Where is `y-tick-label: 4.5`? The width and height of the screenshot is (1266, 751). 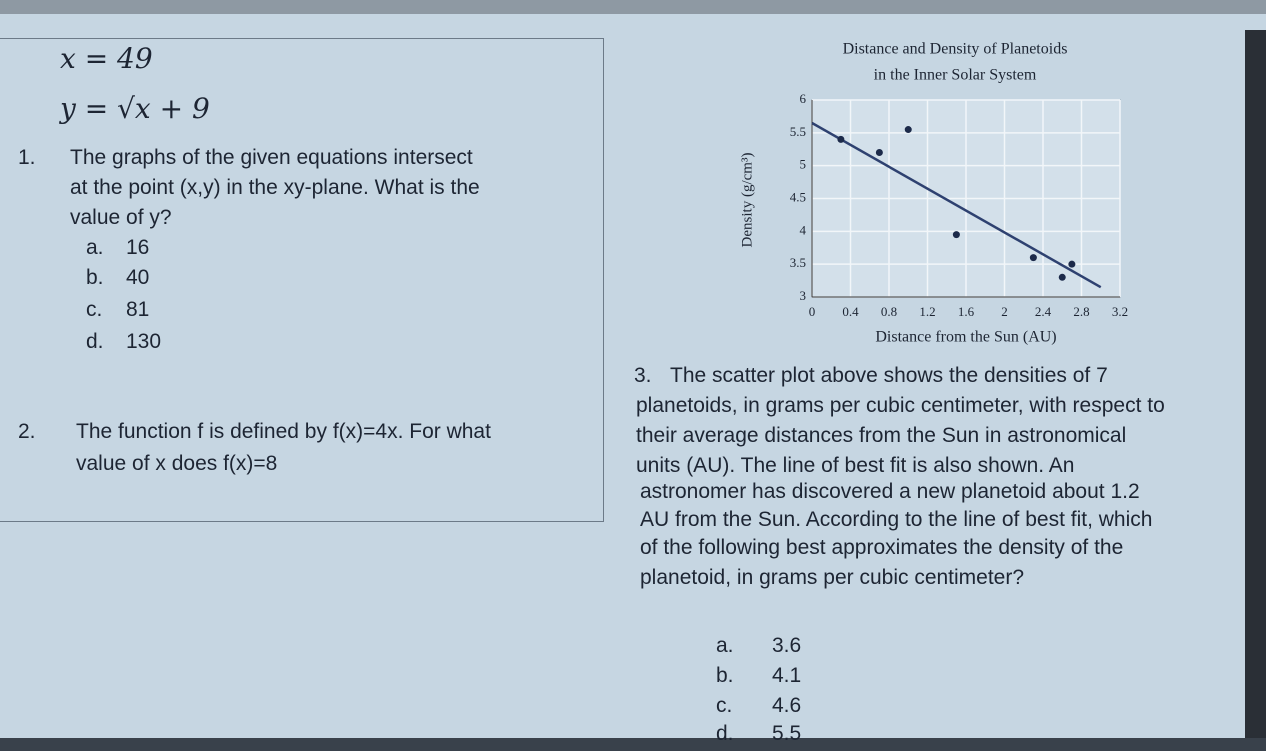 y-tick-label: 4.5 is located at coordinates (798, 196).